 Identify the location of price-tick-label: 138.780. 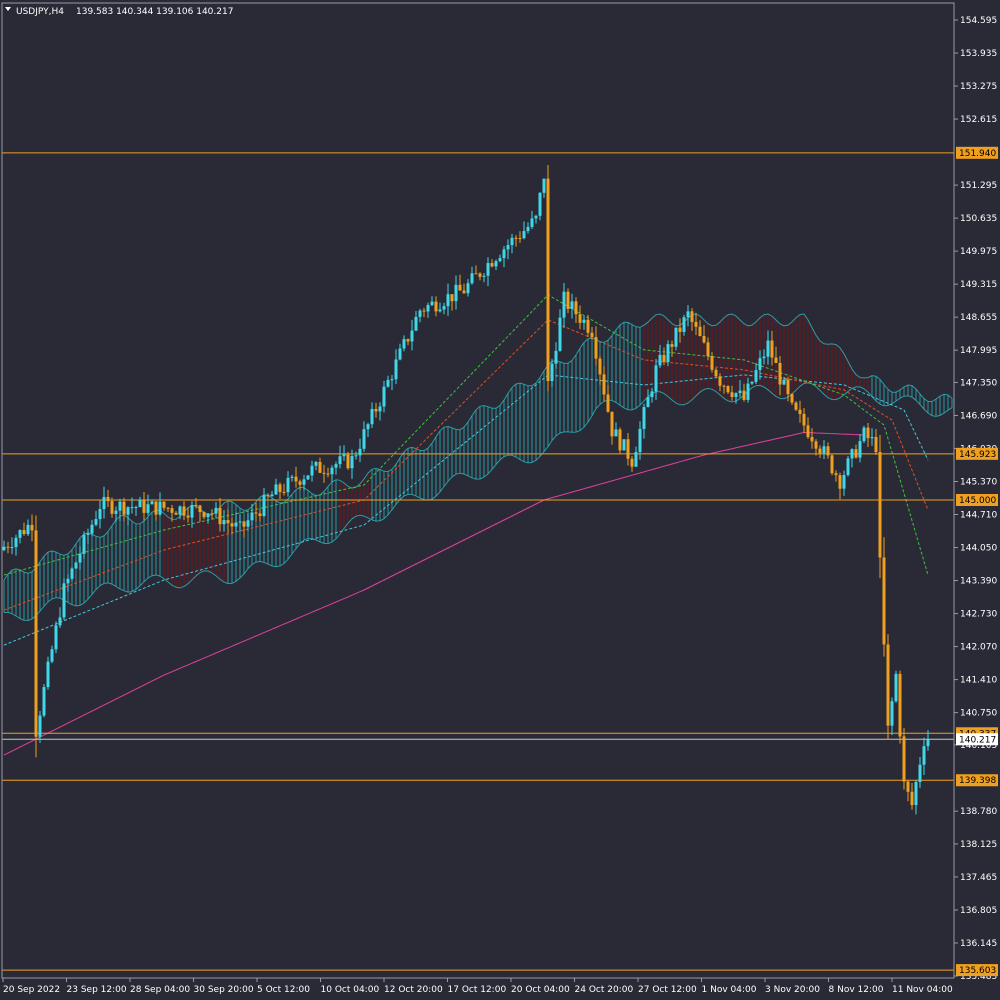
(978, 812).